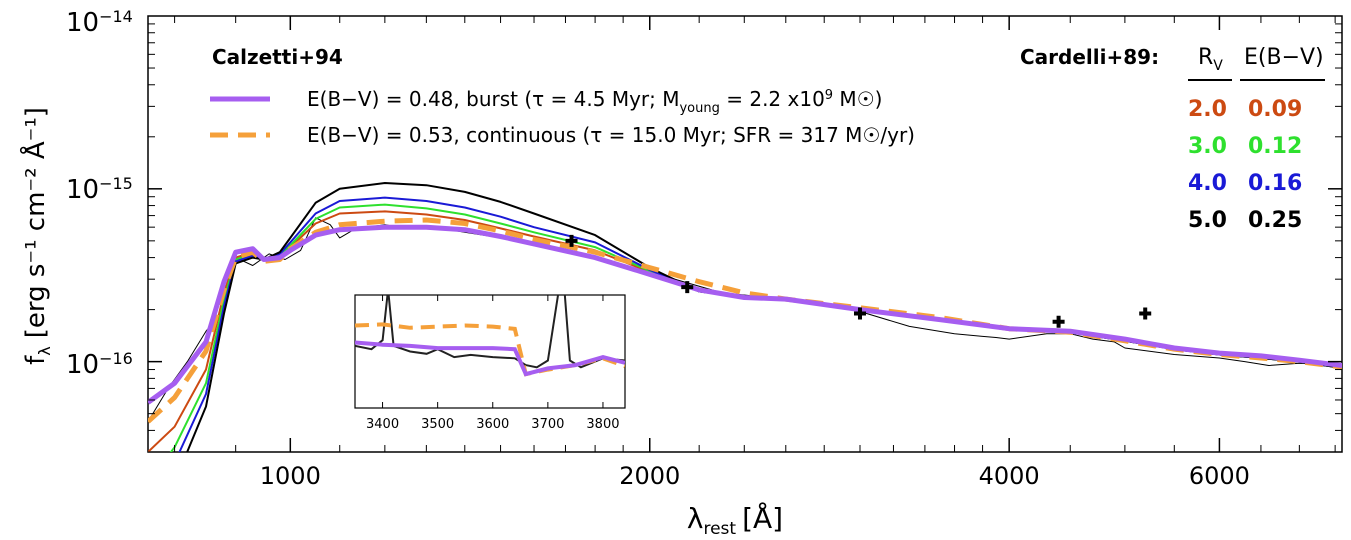 This screenshot has height=540, width=1351. Describe the element at coordinates (1284, 57) in the screenshot. I see `legend-col-ebv: E(B−V)` at that location.